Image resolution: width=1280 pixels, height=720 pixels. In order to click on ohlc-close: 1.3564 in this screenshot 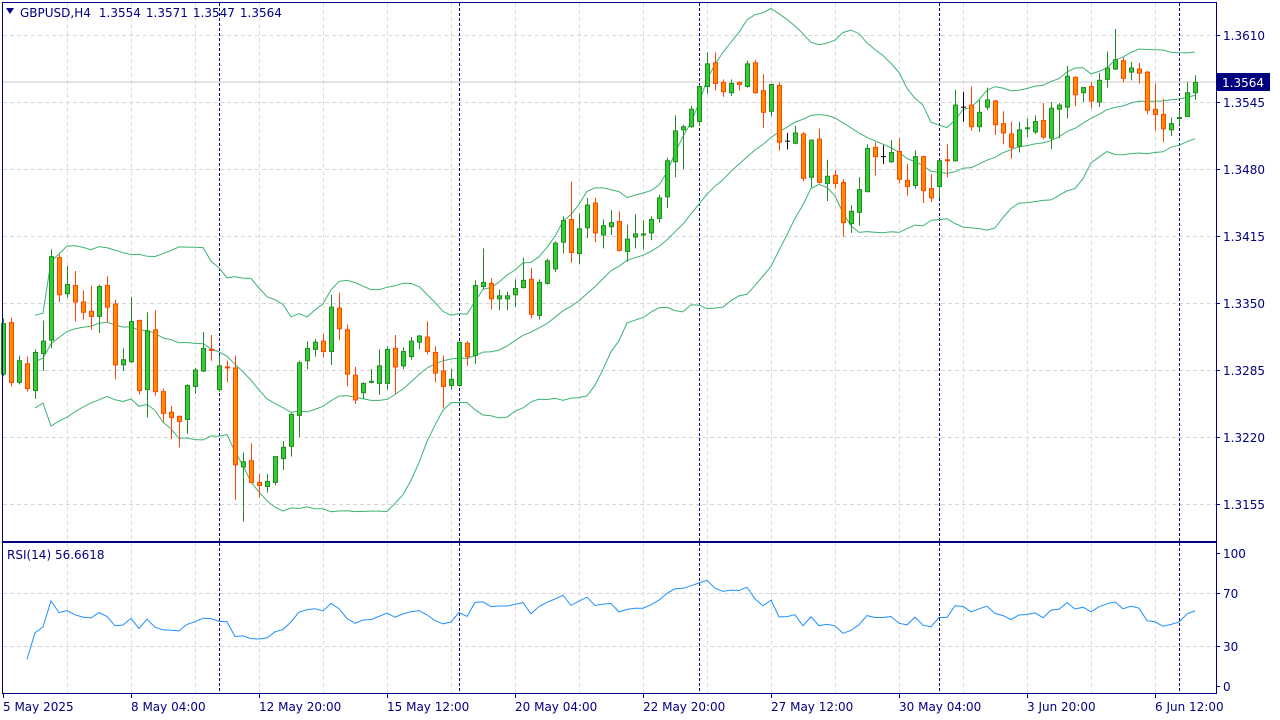, I will do `click(261, 13)`.